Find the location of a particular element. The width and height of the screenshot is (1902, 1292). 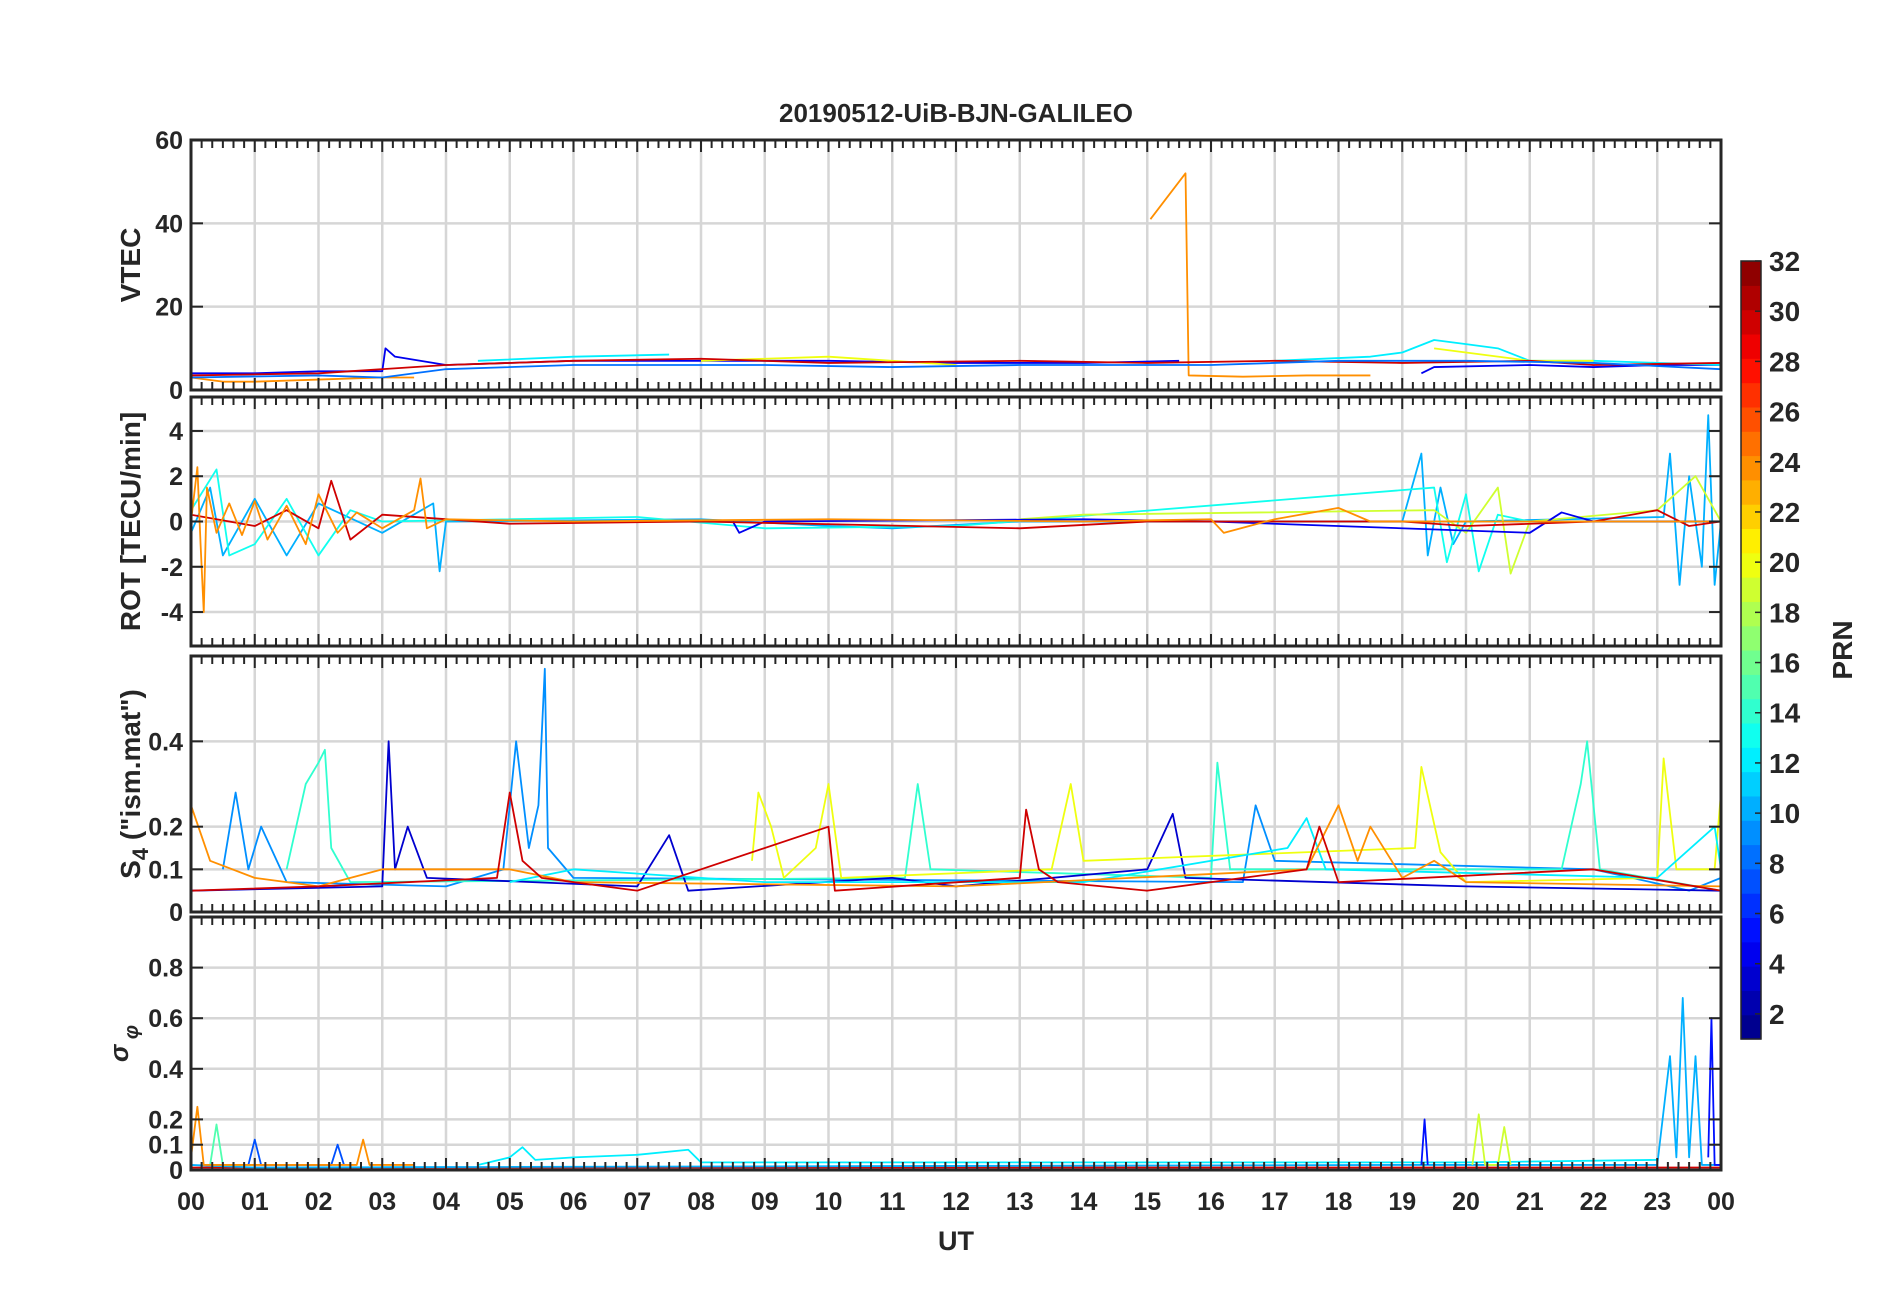

y-tick-label: -4 is located at coordinates (172, 613).